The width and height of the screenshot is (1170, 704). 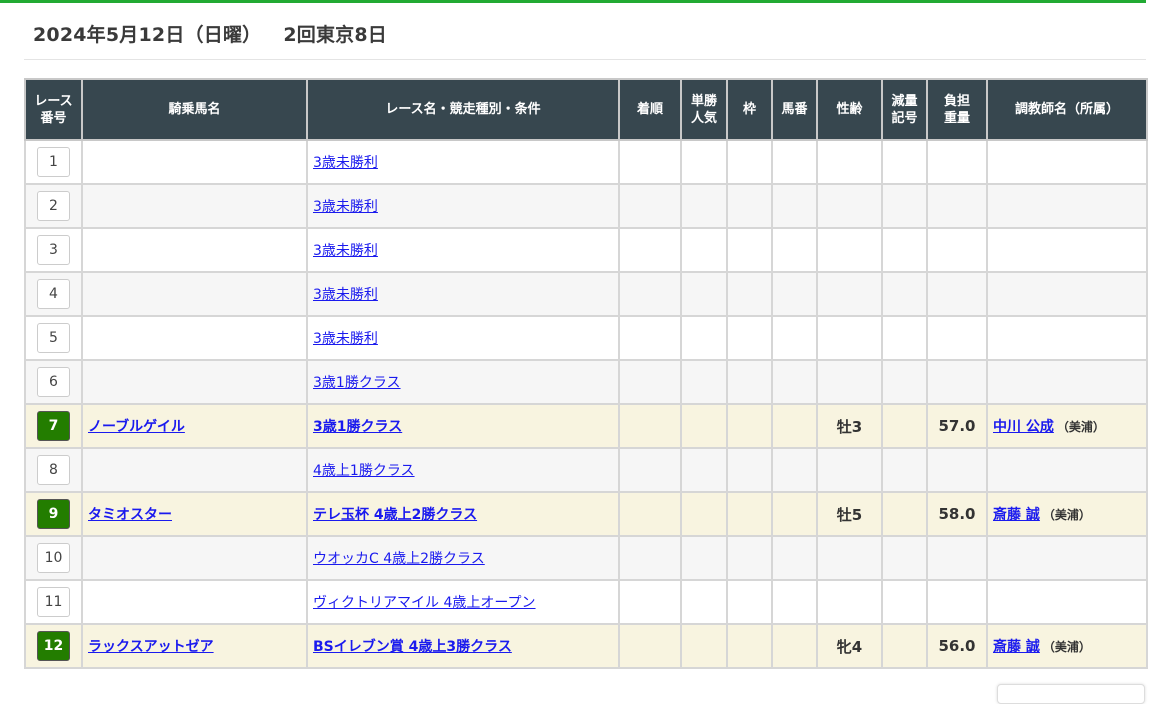 What do you see at coordinates (364, 471) in the screenshot?
I see `race-name-link: 4歳上1勝クラス` at bounding box center [364, 471].